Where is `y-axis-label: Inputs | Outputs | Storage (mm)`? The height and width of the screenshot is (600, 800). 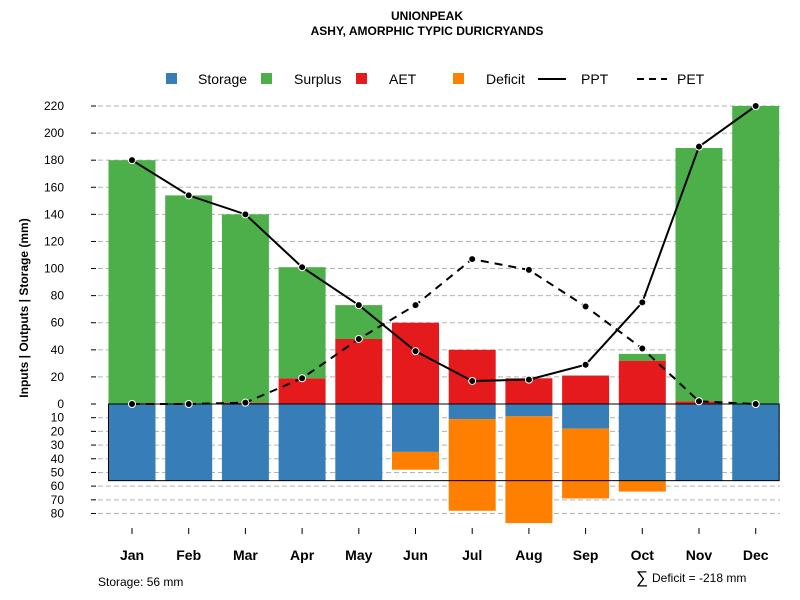 y-axis-label: Inputs | Outputs | Storage (mm) is located at coordinates (24, 307).